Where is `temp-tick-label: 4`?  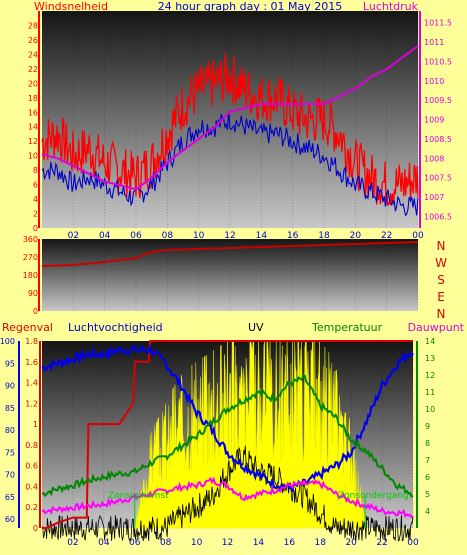 temp-tick-label: 4 is located at coordinates (427, 511).